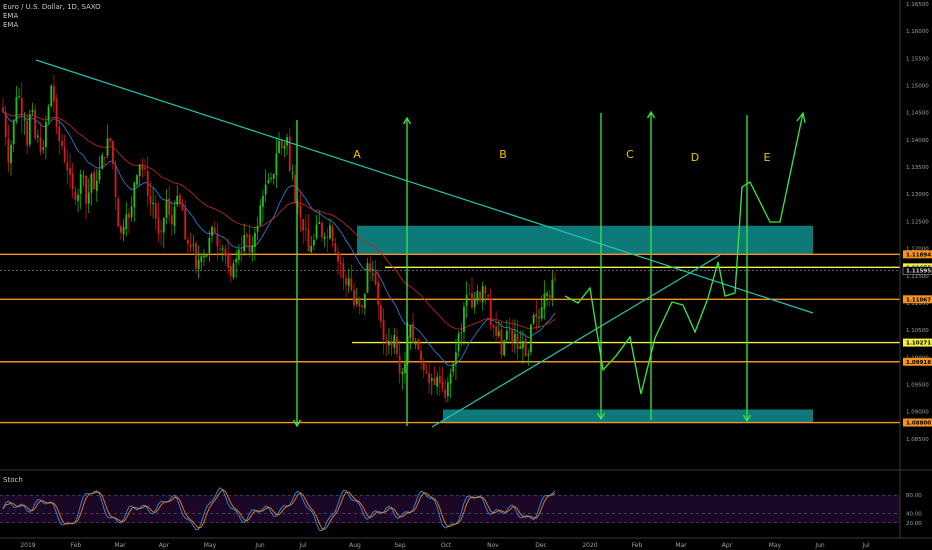  I want to click on measure-arrow-down-head, so click(601, 416).